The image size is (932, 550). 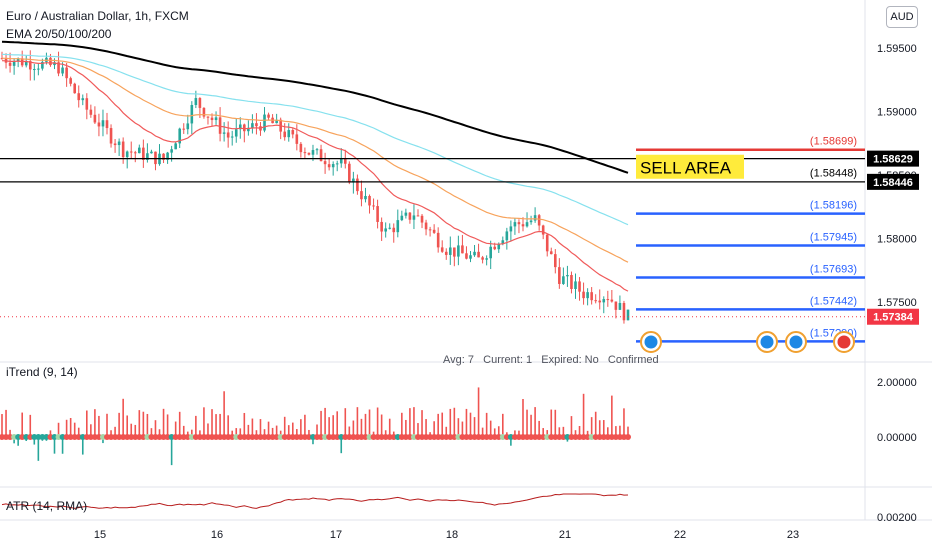 I want to click on level-label: (1.58699), so click(x=833, y=142).